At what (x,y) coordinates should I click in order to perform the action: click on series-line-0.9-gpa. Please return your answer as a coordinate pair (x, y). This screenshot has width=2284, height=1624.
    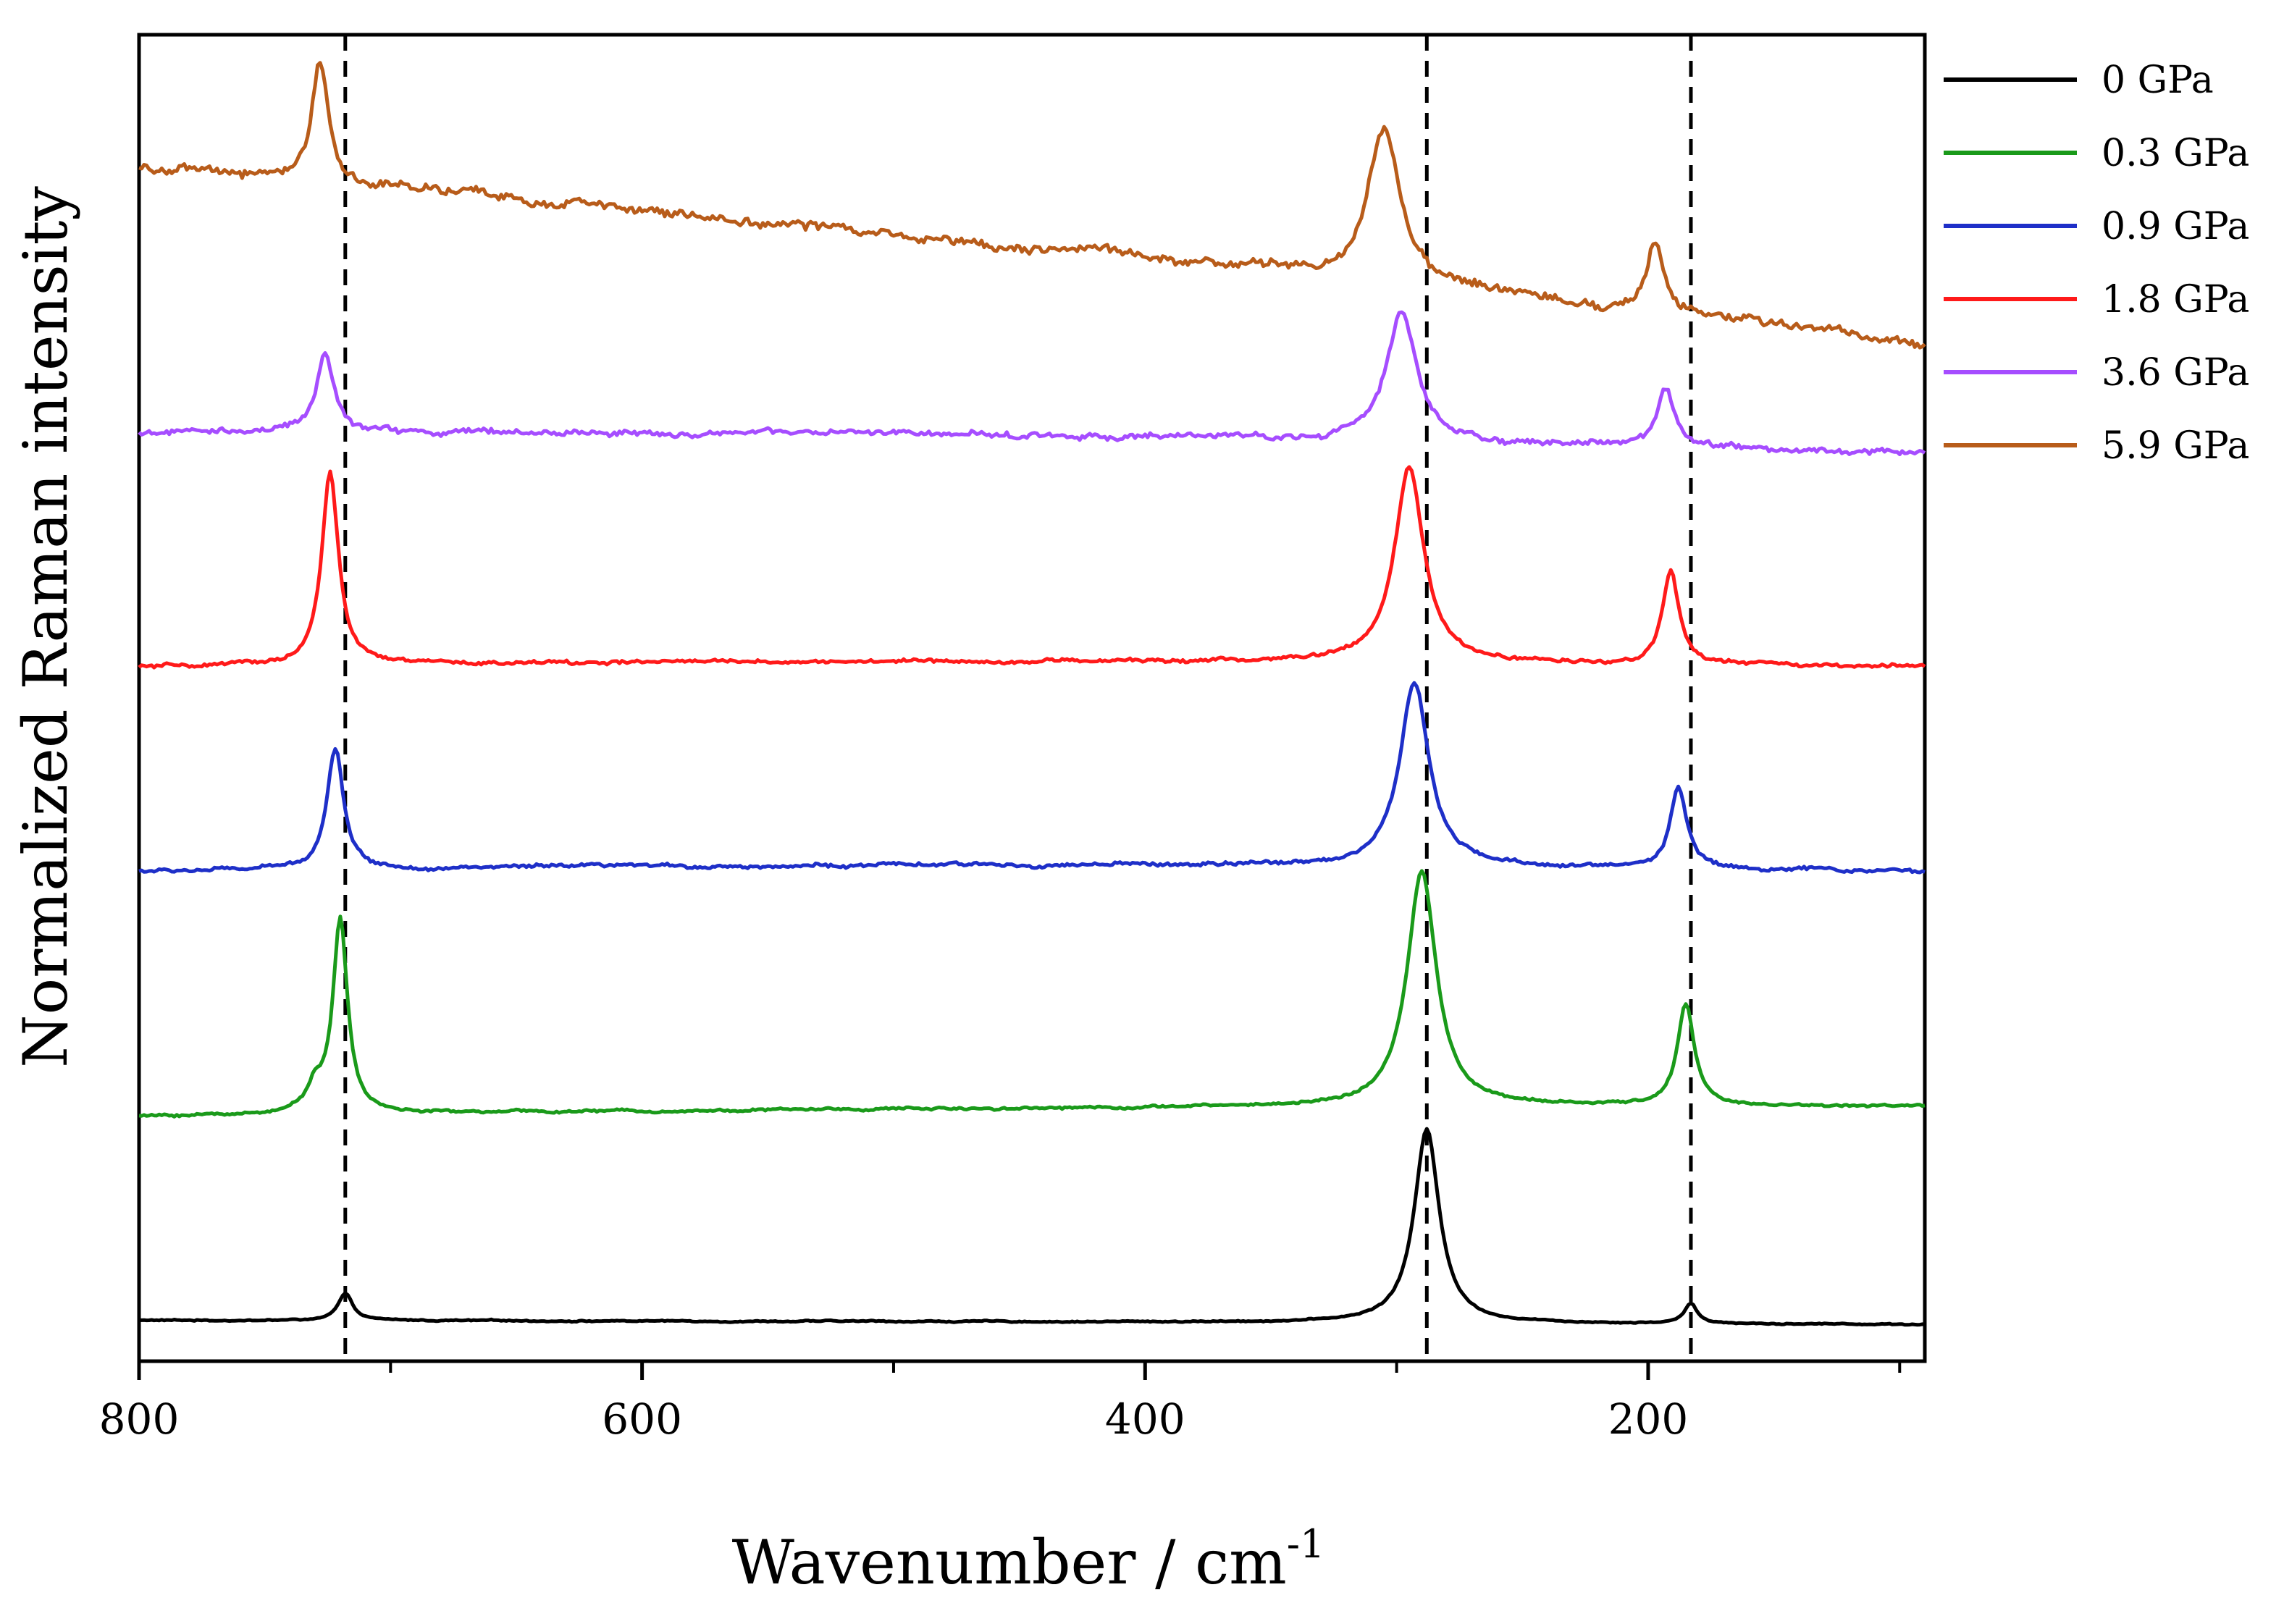
    Looking at the image, I should click on (1032, 778).